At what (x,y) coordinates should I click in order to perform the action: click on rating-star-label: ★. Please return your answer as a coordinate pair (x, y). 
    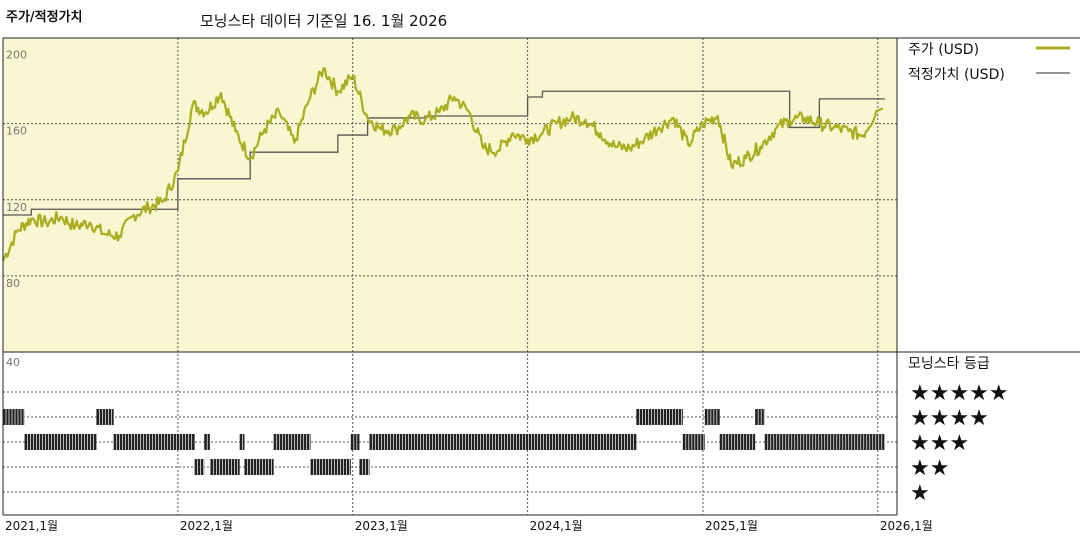
    Looking at the image, I should click on (920, 493).